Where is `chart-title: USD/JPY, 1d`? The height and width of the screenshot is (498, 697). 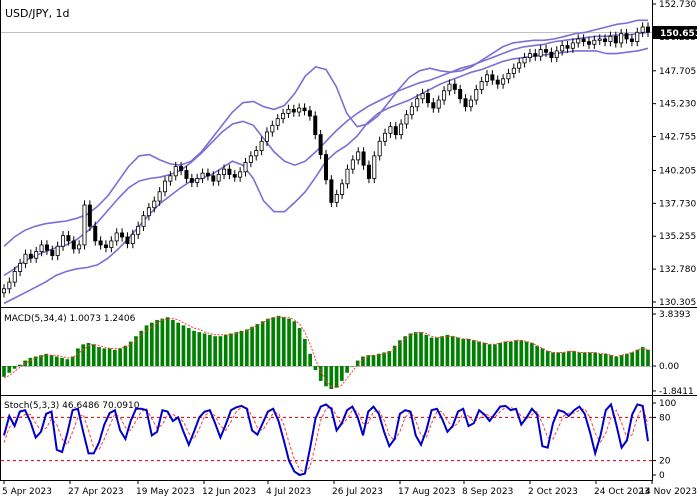 chart-title: USD/JPY, 1d is located at coordinates (37, 13).